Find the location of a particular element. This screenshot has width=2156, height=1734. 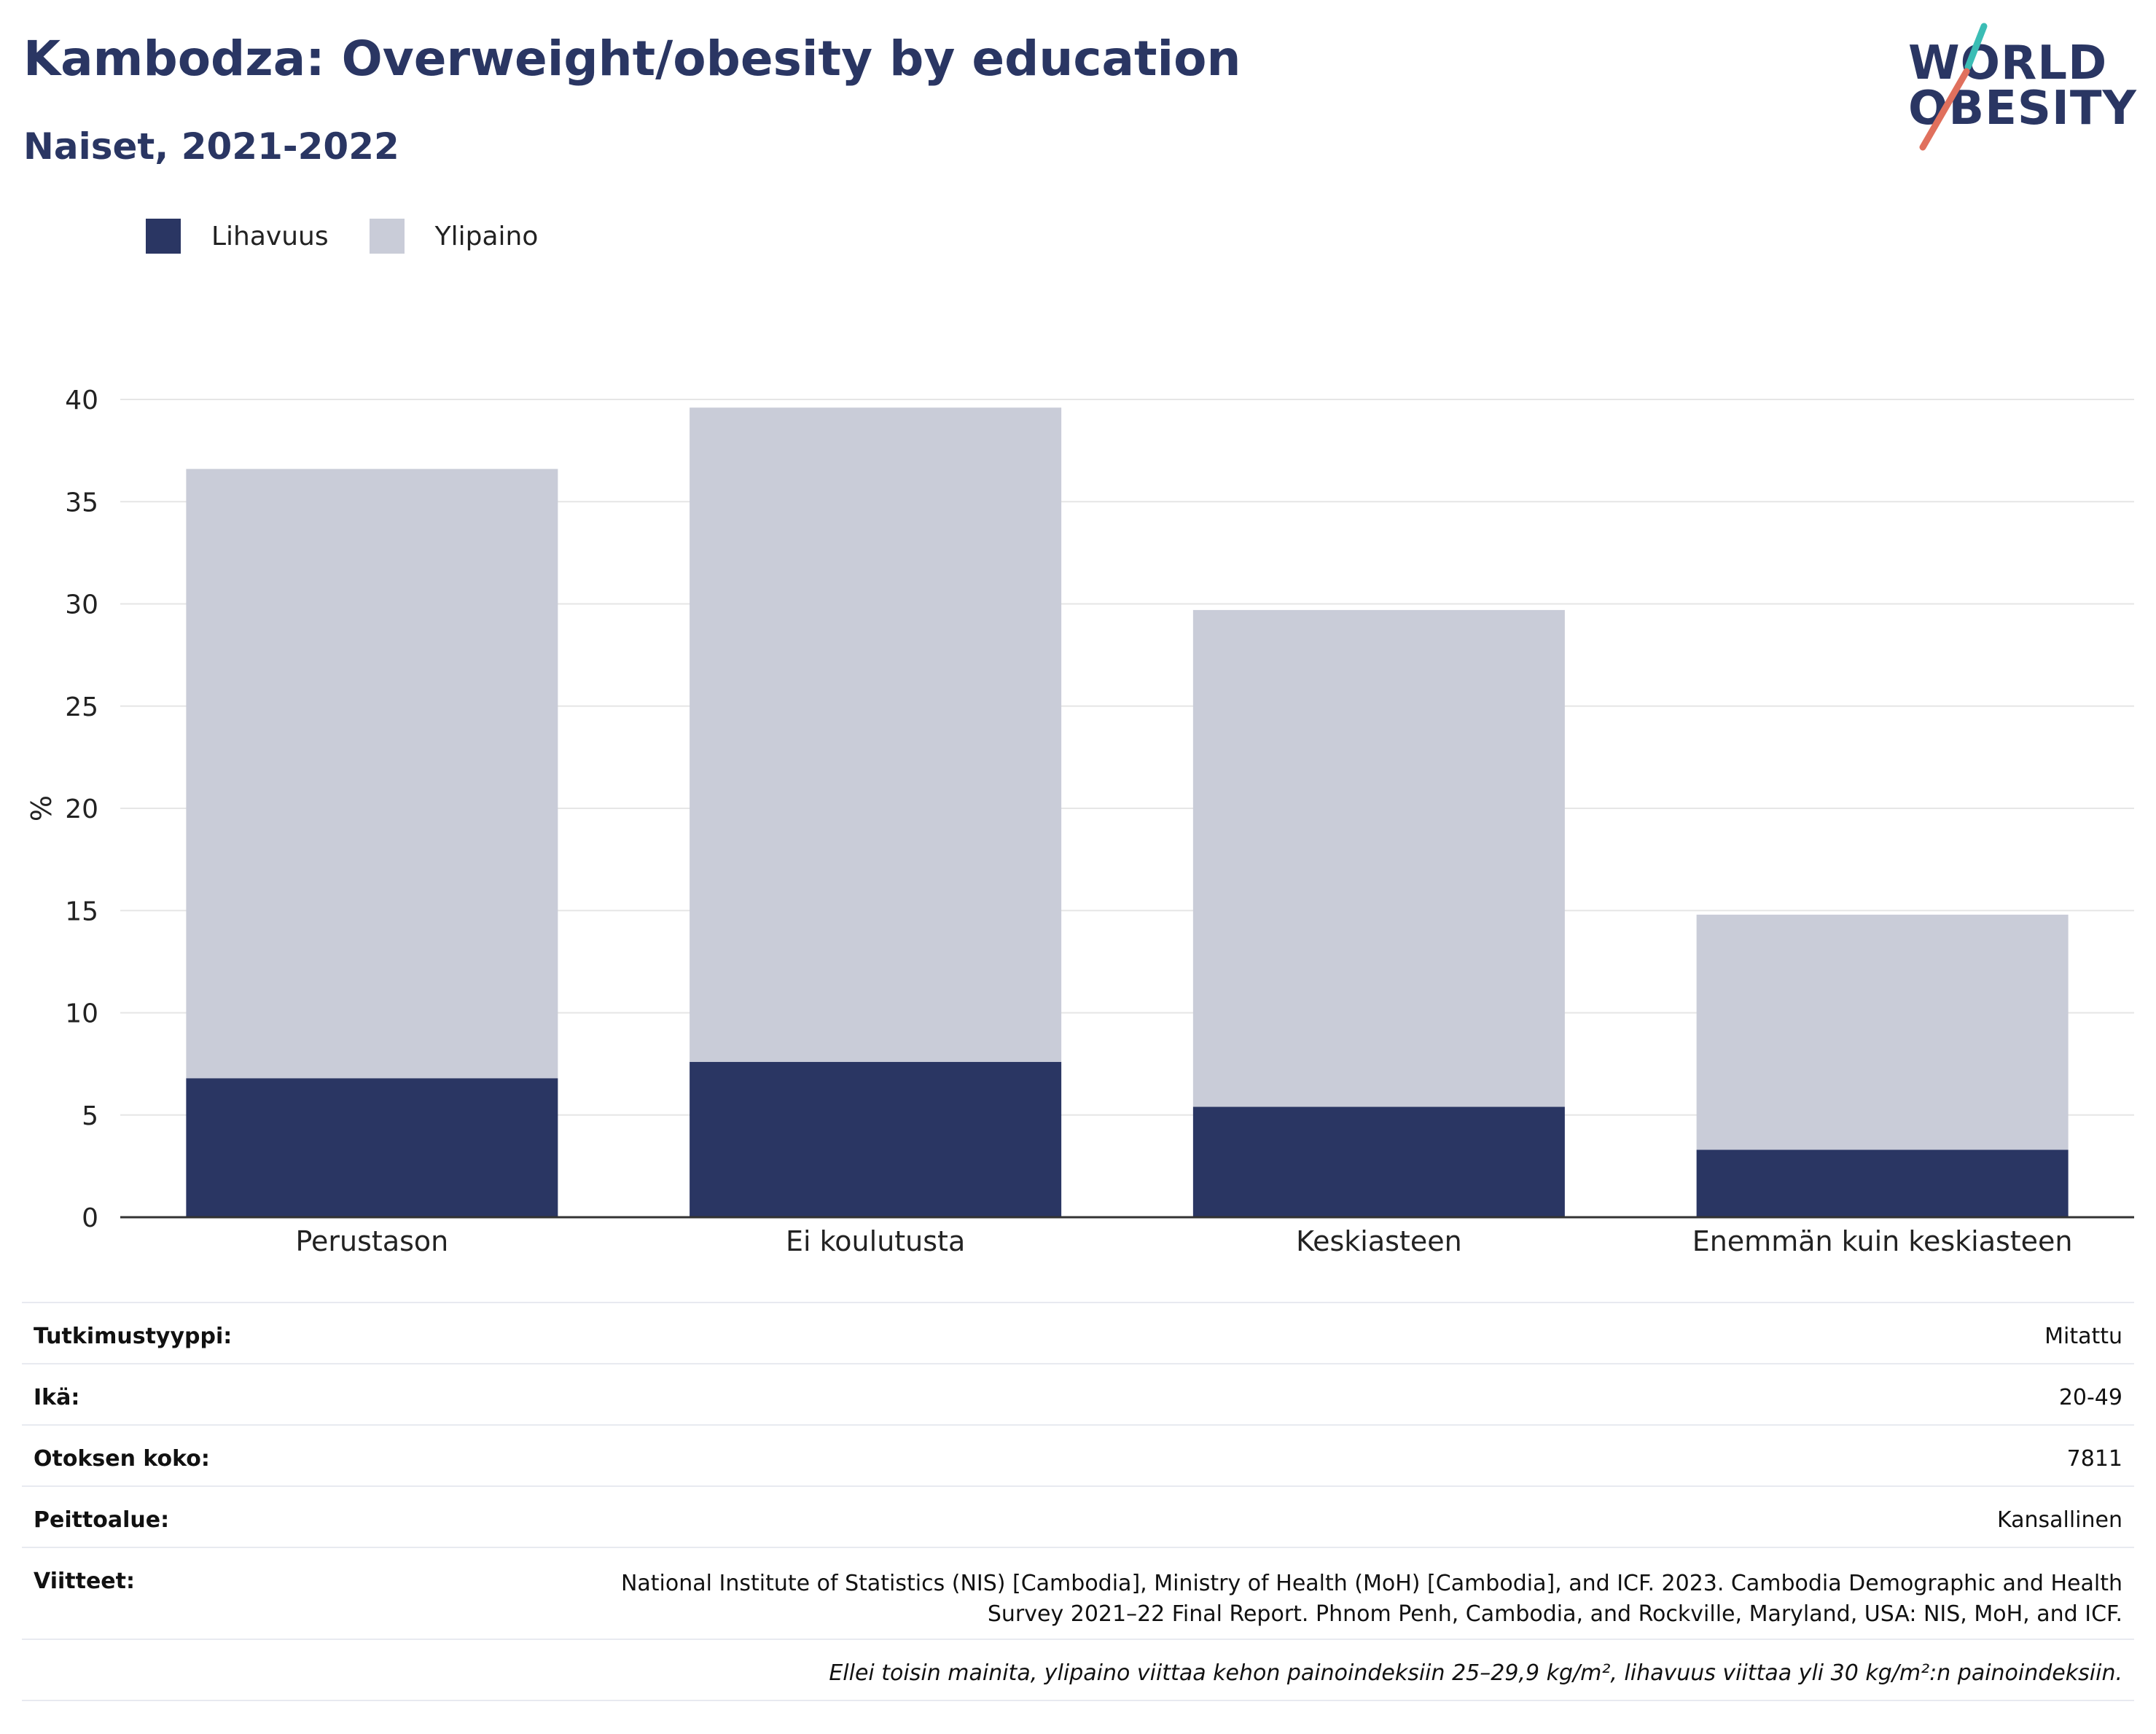

y-tick-label: 35 is located at coordinates (81, 503).